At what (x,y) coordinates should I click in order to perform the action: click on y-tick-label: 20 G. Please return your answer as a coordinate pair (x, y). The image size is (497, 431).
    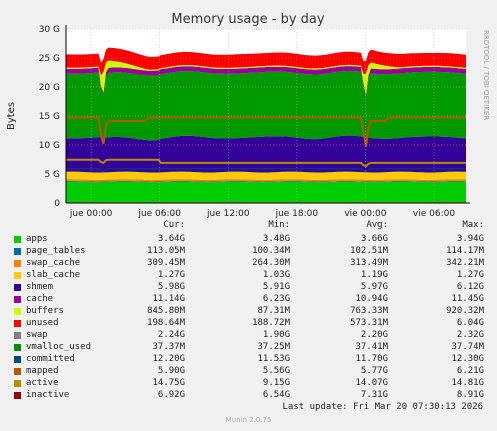
    Looking at the image, I should click on (49, 88).